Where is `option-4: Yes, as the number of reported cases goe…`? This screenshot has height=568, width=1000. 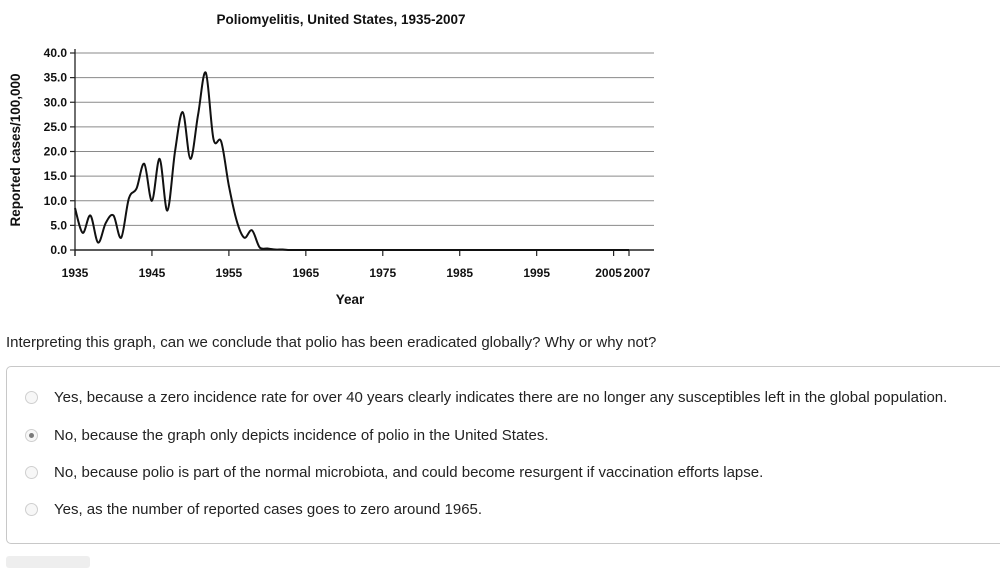 option-4: Yes, as the number of reported cases goe… is located at coordinates (253, 509).